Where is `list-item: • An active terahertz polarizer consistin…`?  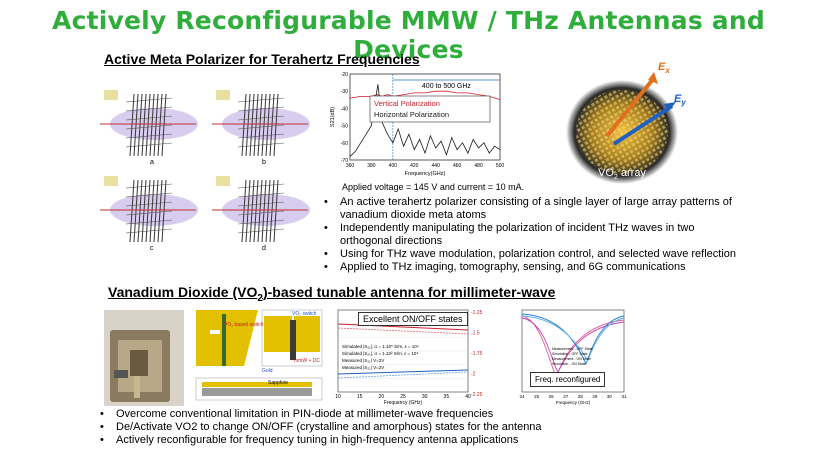
list-item: • An active terahertz polarizer consistin… is located at coordinates (528, 208).